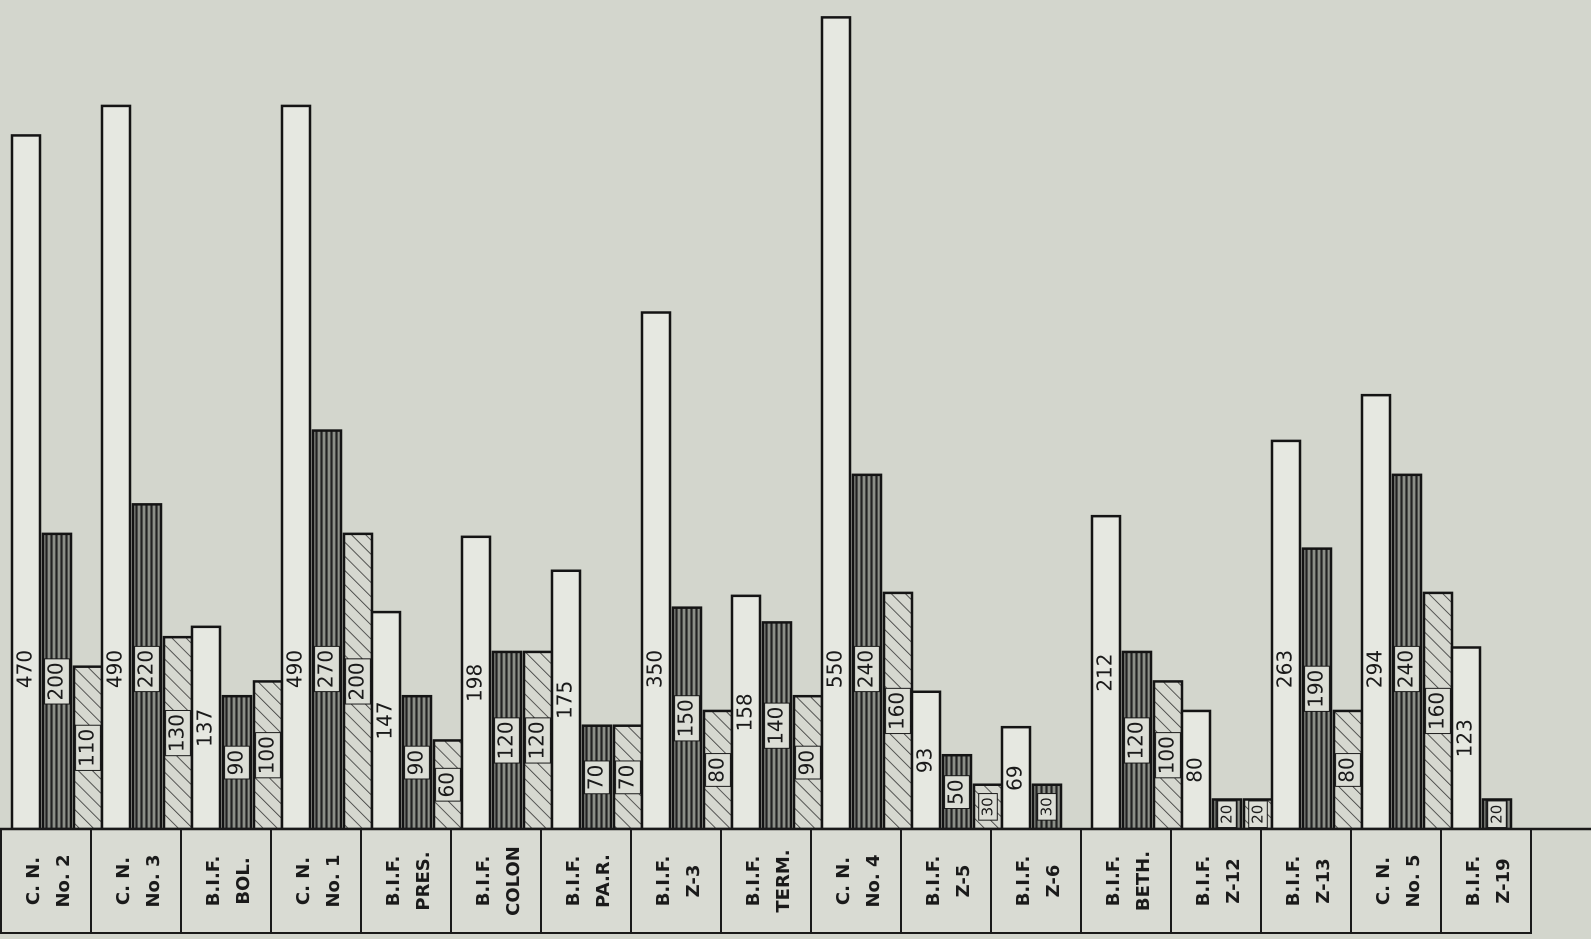  I want to click on category-label: COLON, so click(513, 881).